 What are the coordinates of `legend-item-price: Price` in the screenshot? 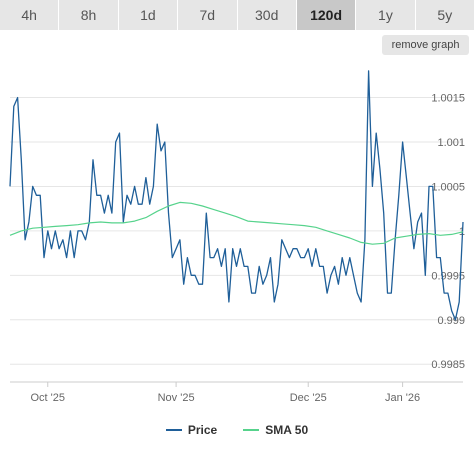 It's located at (191, 430).